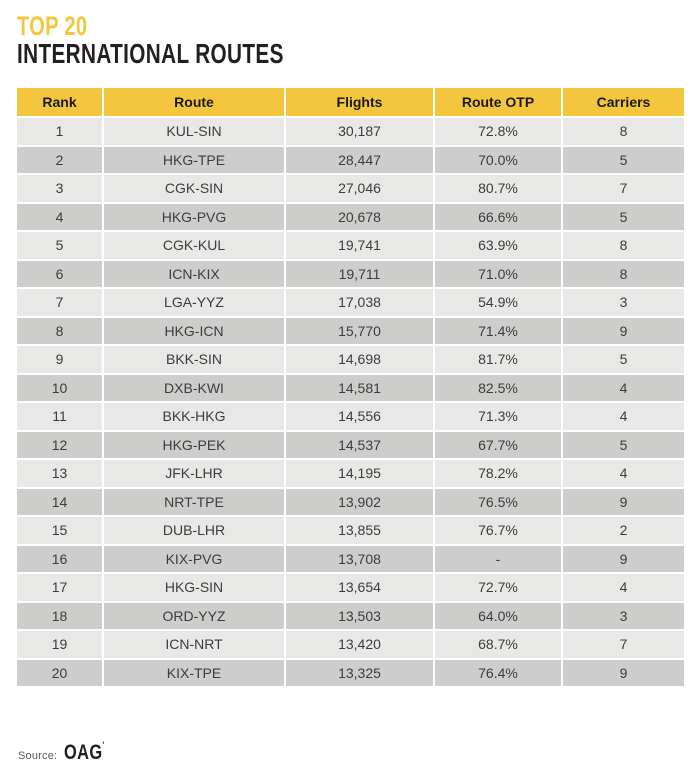  What do you see at coordinates (194, 246) in the screenshot?
I see `route-cell: CGK-KUL` at bounding box center [194, 246].